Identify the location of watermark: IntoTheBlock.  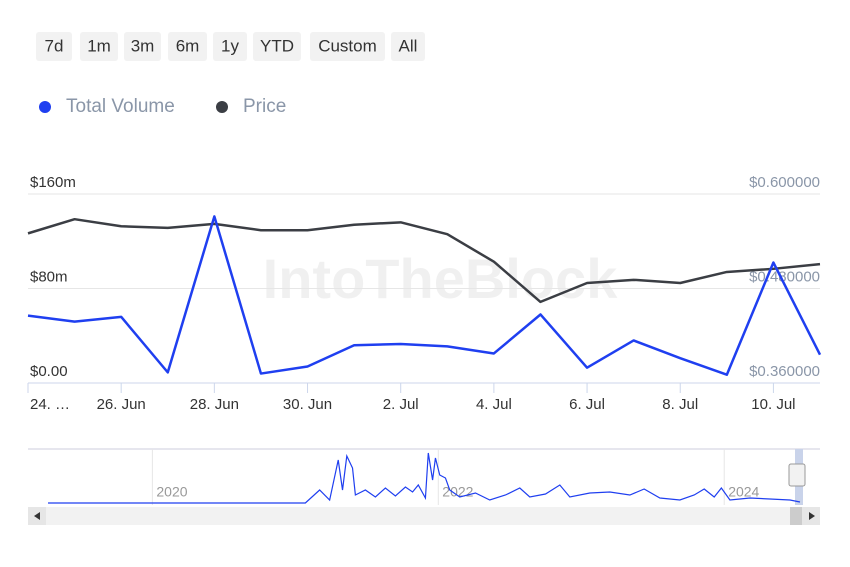
(441, 278).